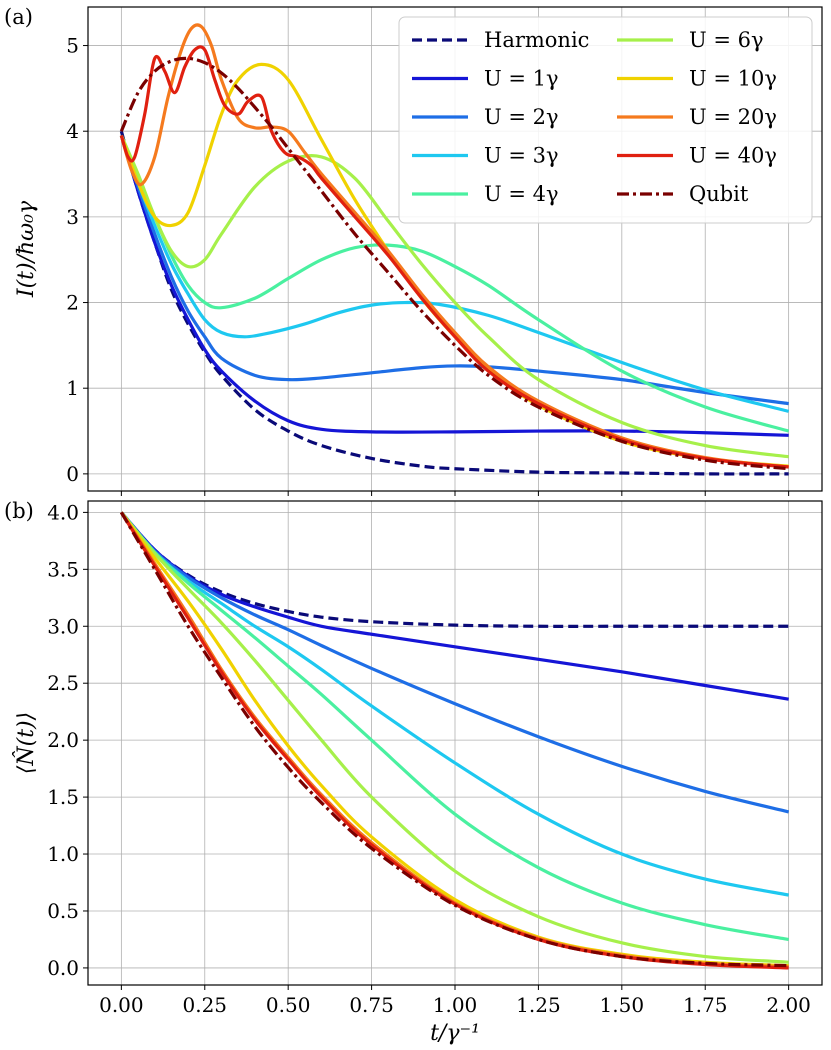  What do you see at coordinates (788, 1005) in the screenshot?
I see `x-tick-label: 2.00` at bounding box center [788, 1005].